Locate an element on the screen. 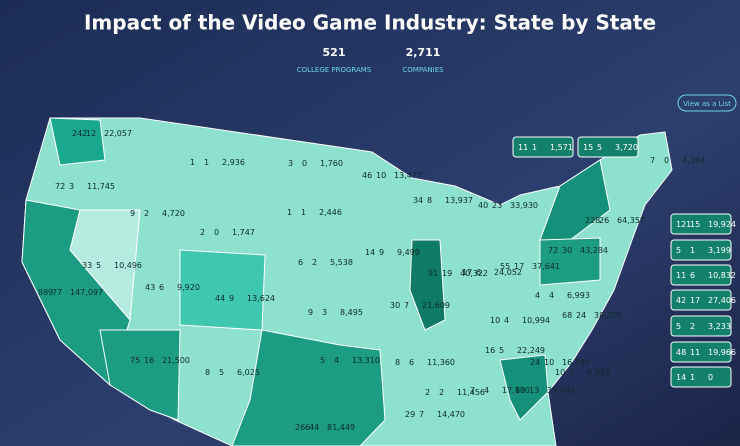 The height and width of the screenshot is (446, 740). state-figure: 8 is located at coordinates (397, 362).